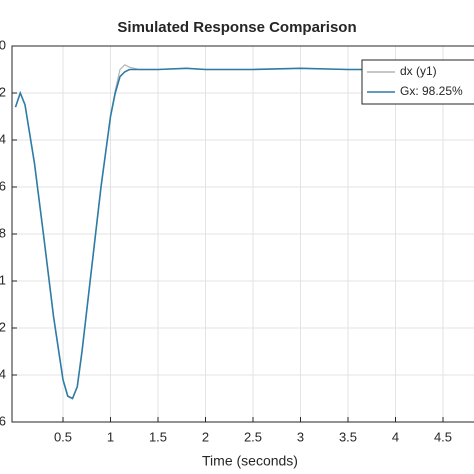 The height and width of the screenshot is (474, 474). Describe the element at coordinates (431, 91) in the screenshot. I see `legend-label: Gx: 98.25%` at that location.